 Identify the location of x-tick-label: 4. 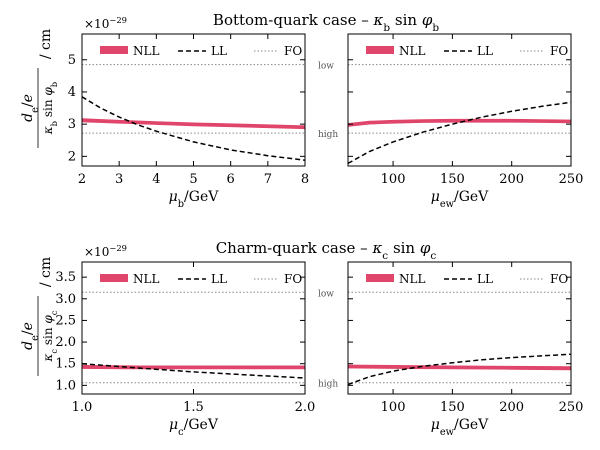
(156, 179).